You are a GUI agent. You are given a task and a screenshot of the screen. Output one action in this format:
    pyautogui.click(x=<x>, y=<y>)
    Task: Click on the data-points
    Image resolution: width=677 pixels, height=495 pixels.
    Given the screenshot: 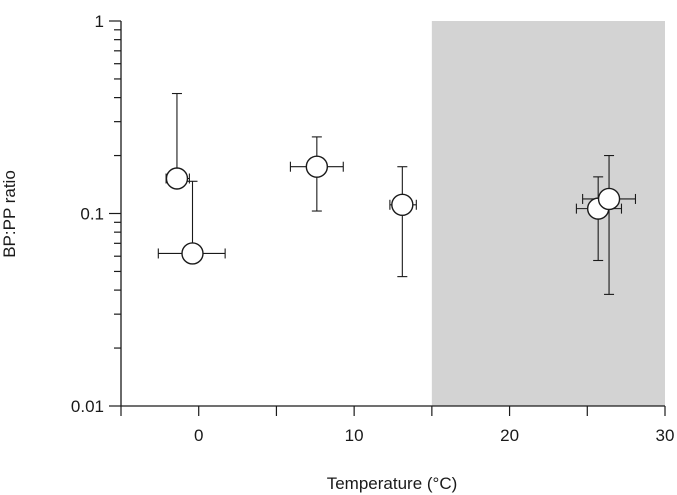 What is the action you would take?
    pyautogui.click(x=393, y=210)
    